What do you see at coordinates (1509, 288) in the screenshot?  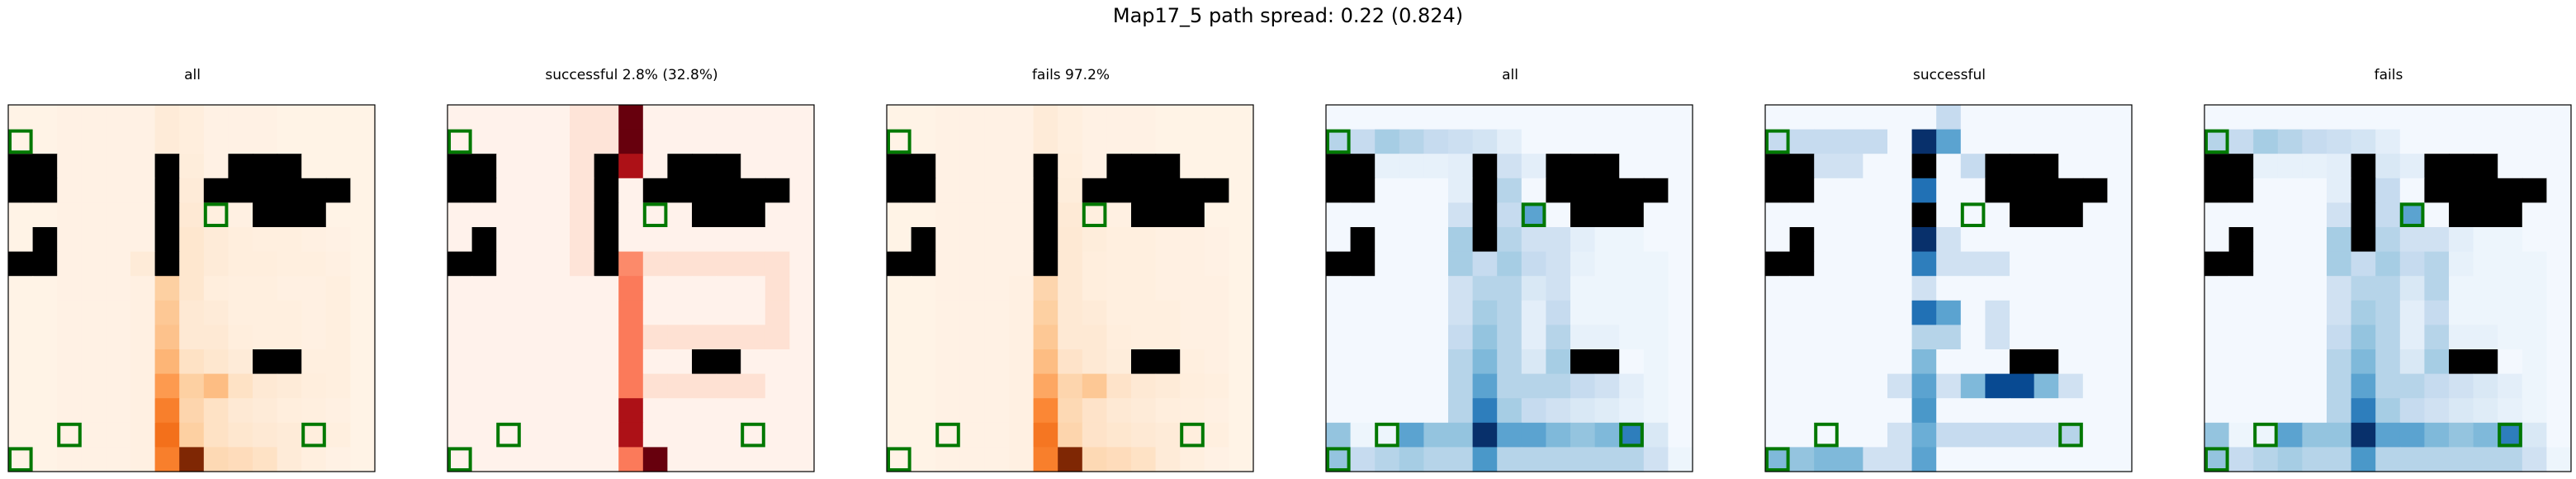 I see `axes-frame` at bounding box center [1509, 288].